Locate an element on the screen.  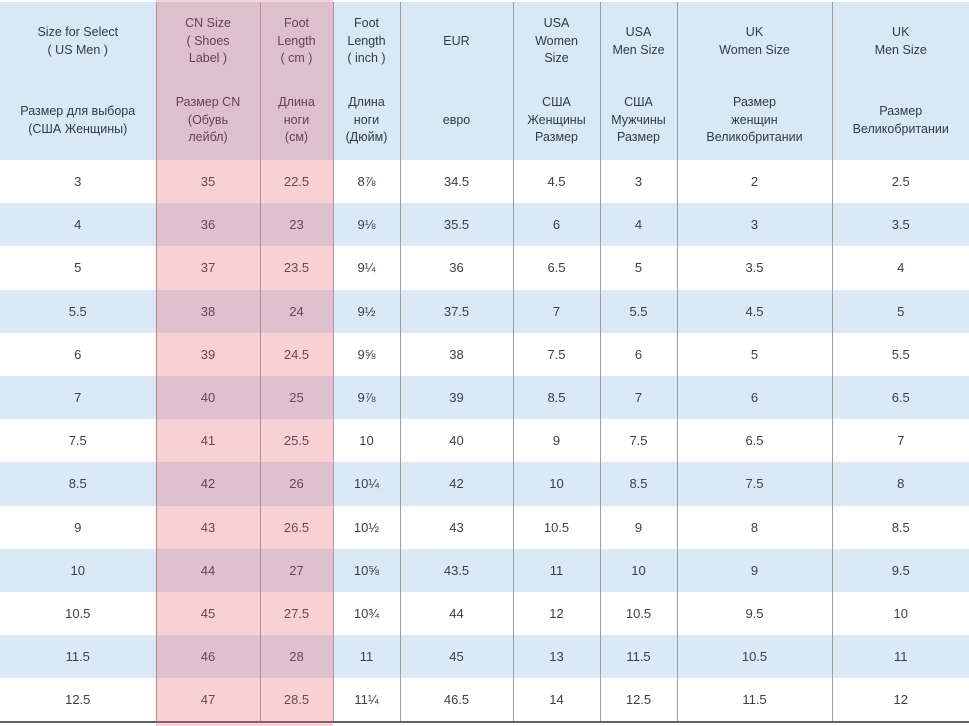
table-row: 3 35 22.5 8⅞ 34.5 4.5 3 2 2.5 is located at coordinates (484, 182).